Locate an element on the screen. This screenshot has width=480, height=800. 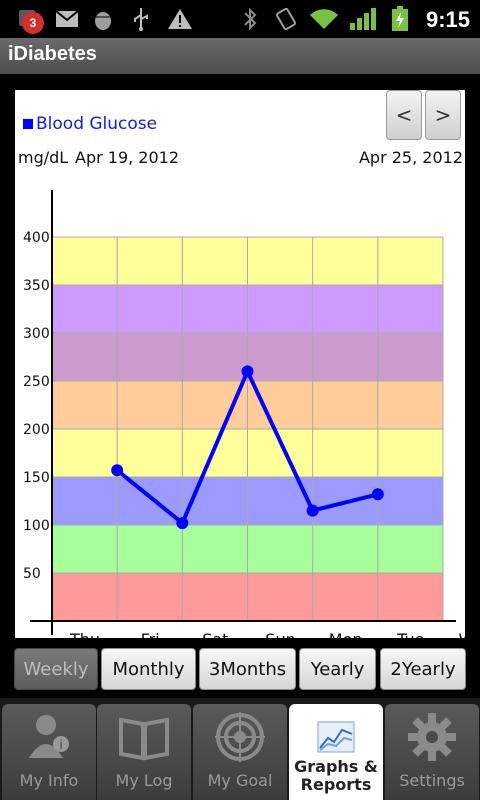
tab-my-log: My Log is located at coordinates (144, 752).